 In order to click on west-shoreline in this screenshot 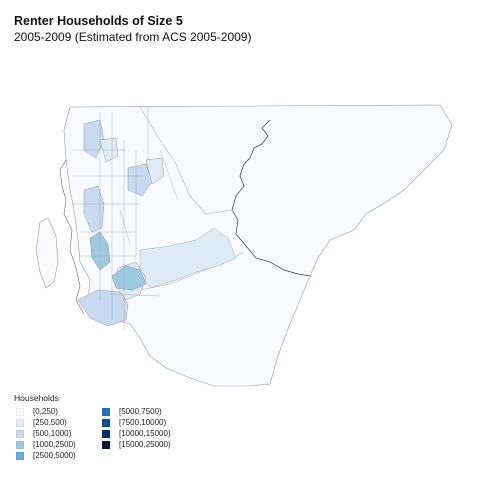, I will do `click(72, 237)`.